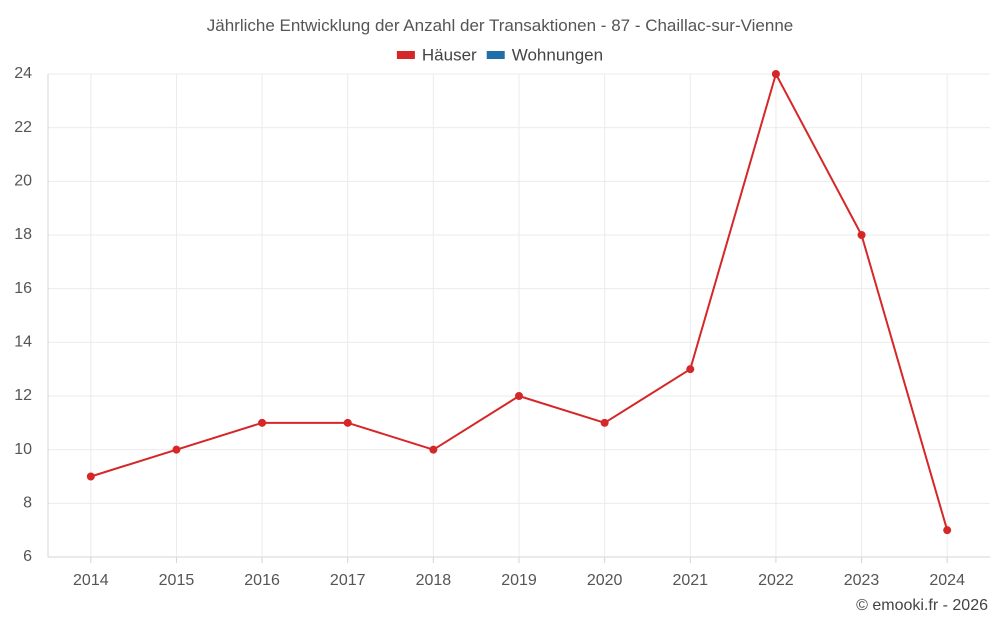 This screenshot has height=625, width=1000. I want to click on y-tick-label: 6, so click(27, 556).